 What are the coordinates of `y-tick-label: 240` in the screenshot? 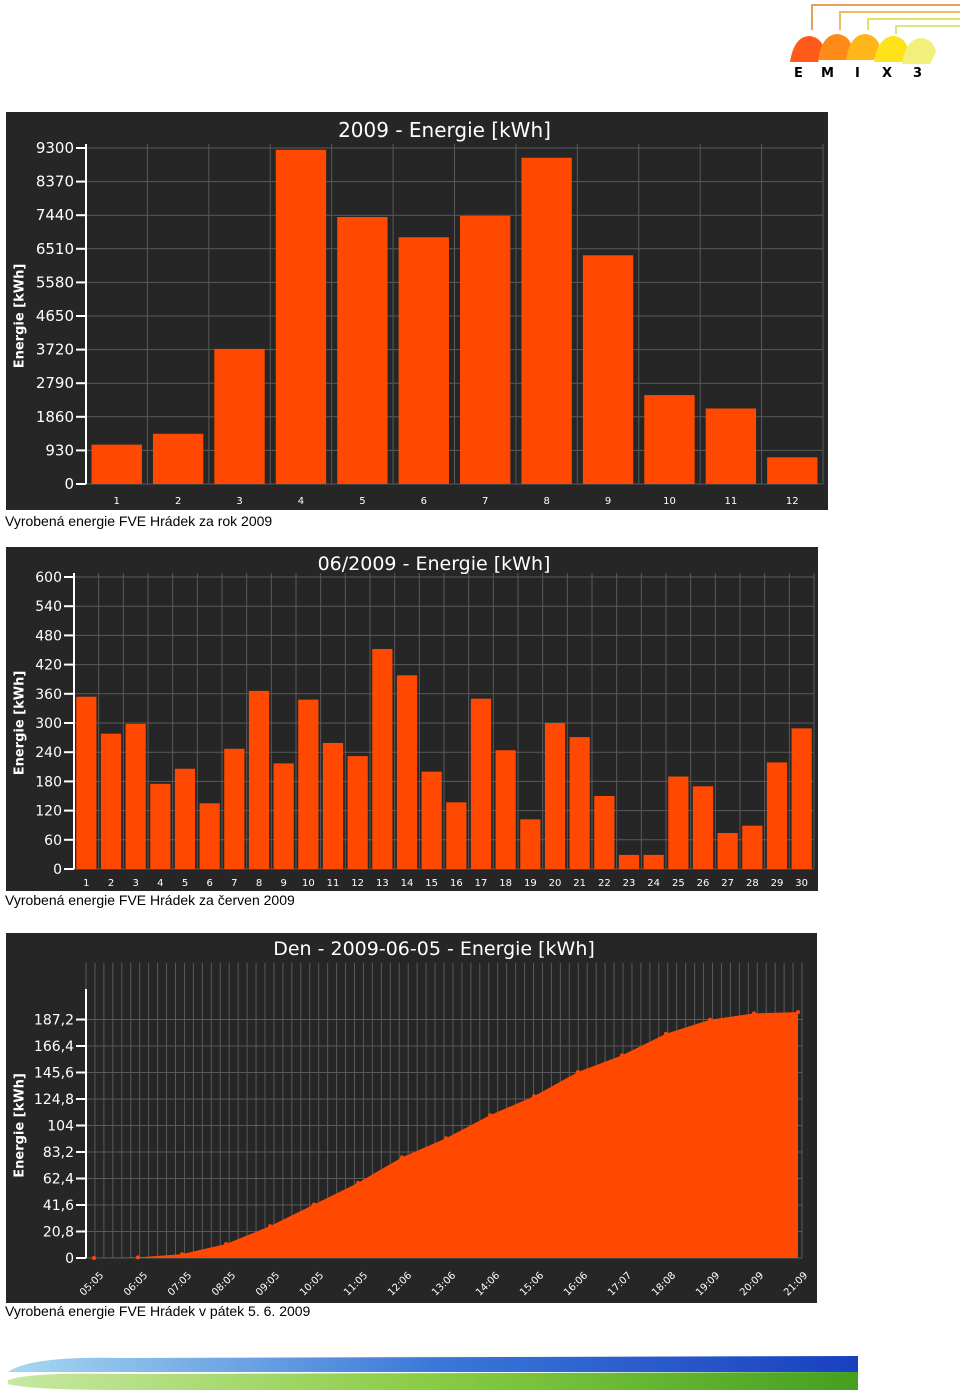 It's located at (48, 753).